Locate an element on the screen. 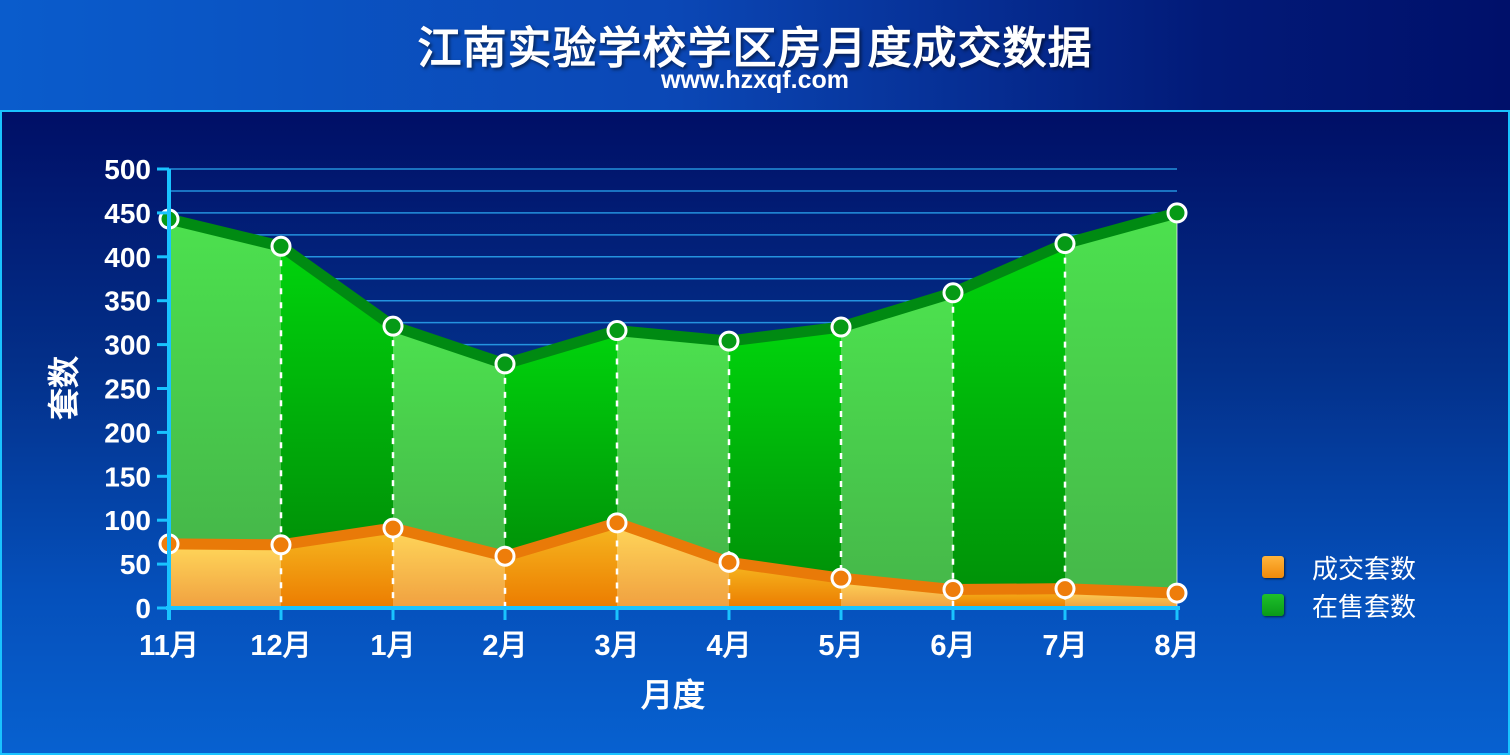 The image size is (1510, 755). y-tick-label: 0 is located at coordinates (143, 608).